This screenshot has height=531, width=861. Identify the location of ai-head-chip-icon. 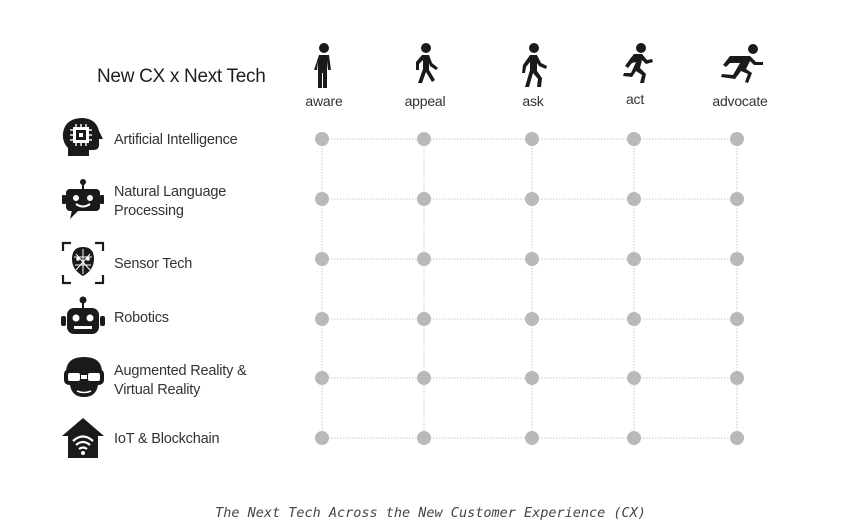
(82, 137).